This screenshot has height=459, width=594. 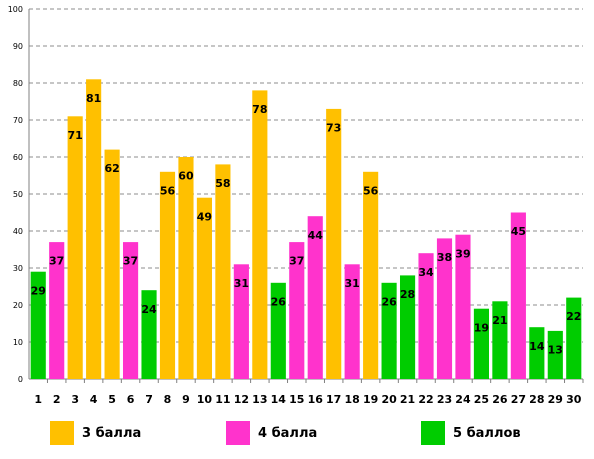 I want to click on x-tick-label: 1, so click(x=38, y=399).